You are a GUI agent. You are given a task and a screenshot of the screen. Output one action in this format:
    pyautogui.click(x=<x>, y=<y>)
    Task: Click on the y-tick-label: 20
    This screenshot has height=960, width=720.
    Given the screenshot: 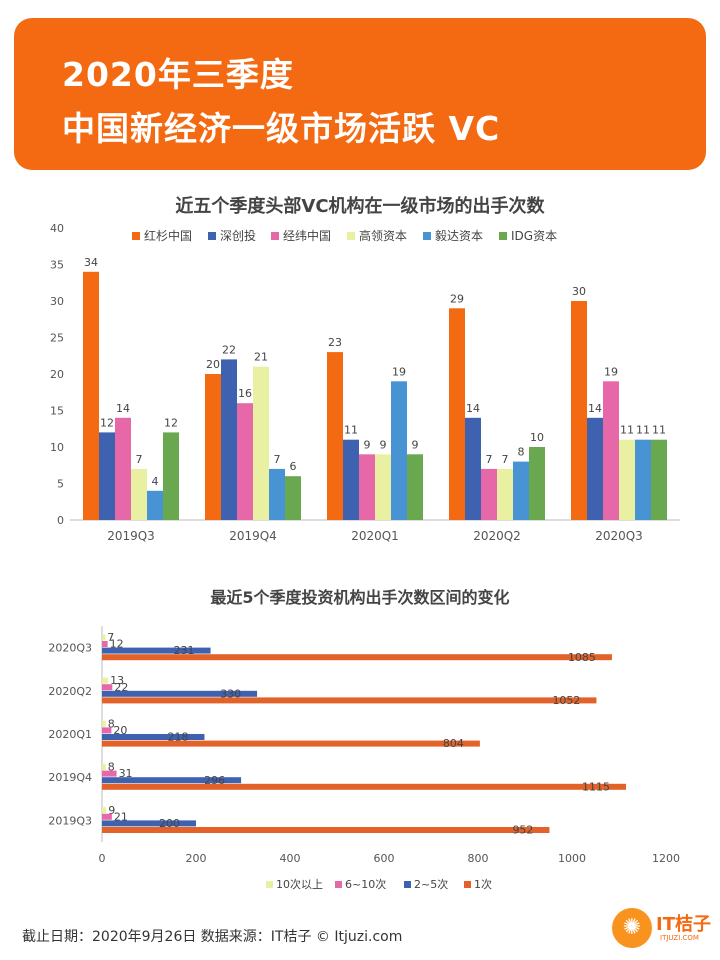 What is the action you would take?
    pyautogui.click(x=57, y=374)
    